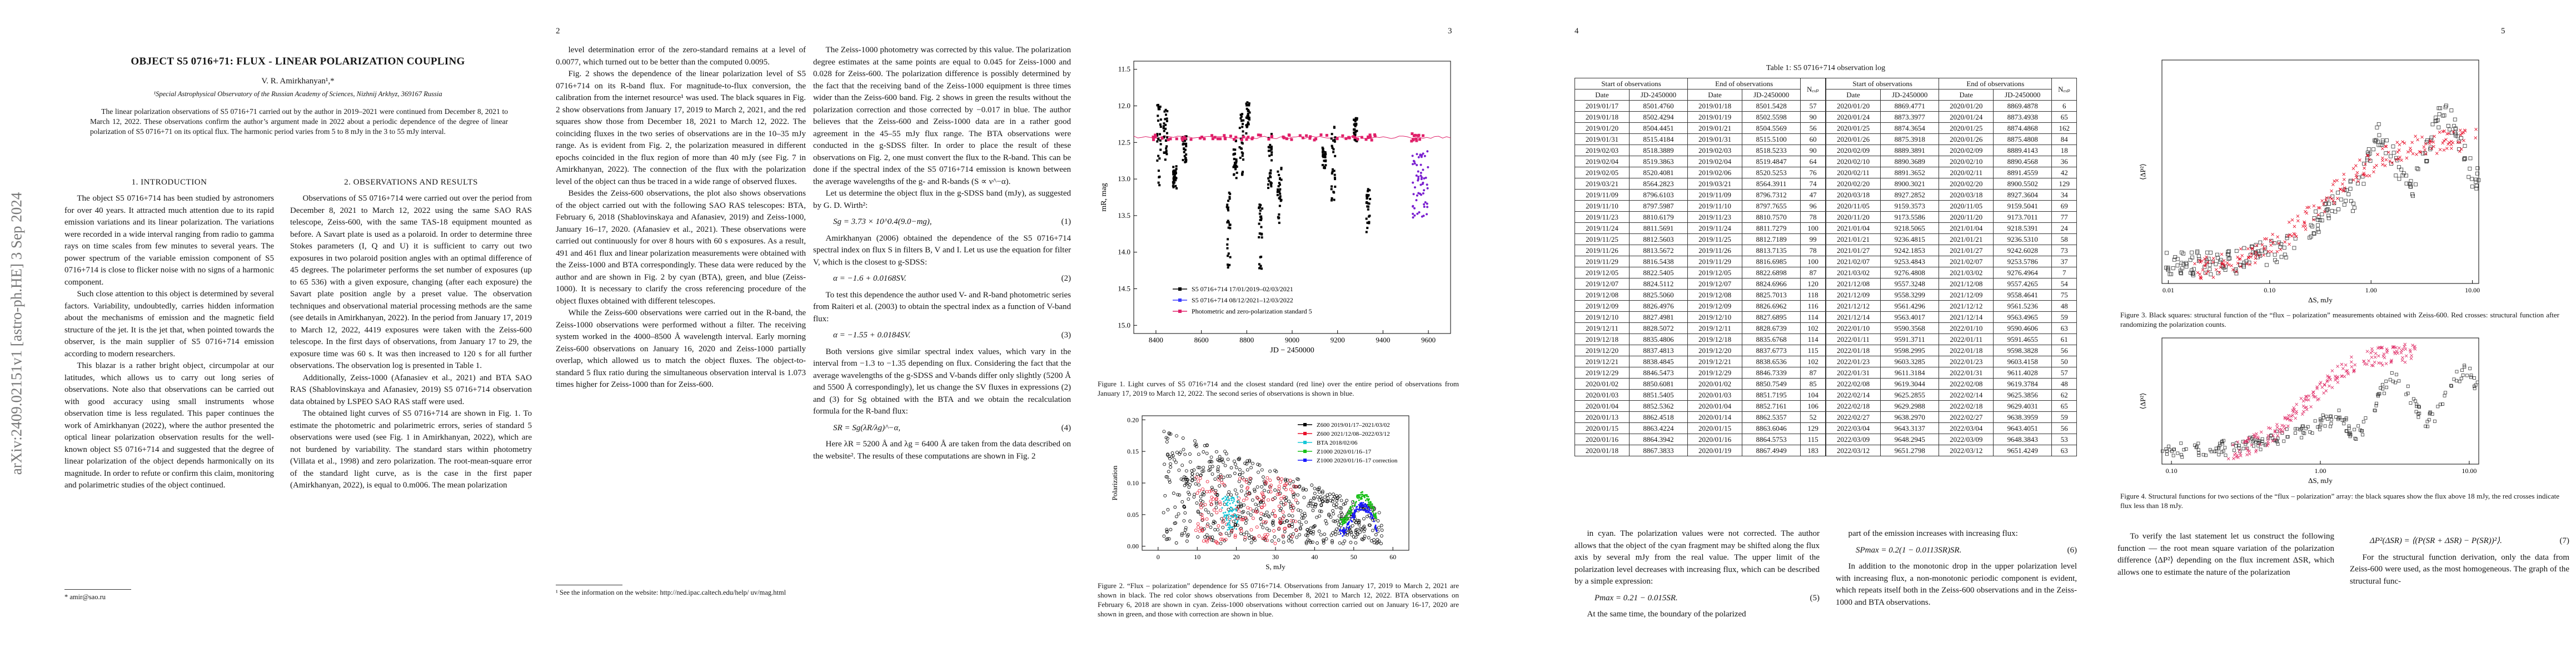  What do you see at coordinates (1124, 215) in the screenshot?
I see `y-tick-label: 13.5` at bounding box center [1124, 215].